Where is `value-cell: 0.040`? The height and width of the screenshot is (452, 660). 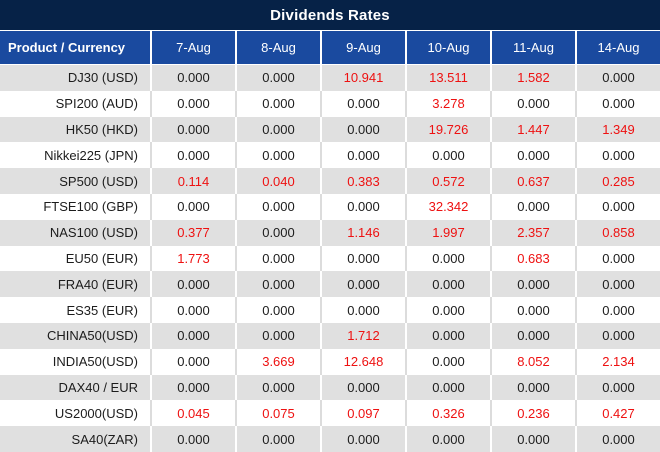 value-cell: 0.040 is located at coordinates (277, 181).